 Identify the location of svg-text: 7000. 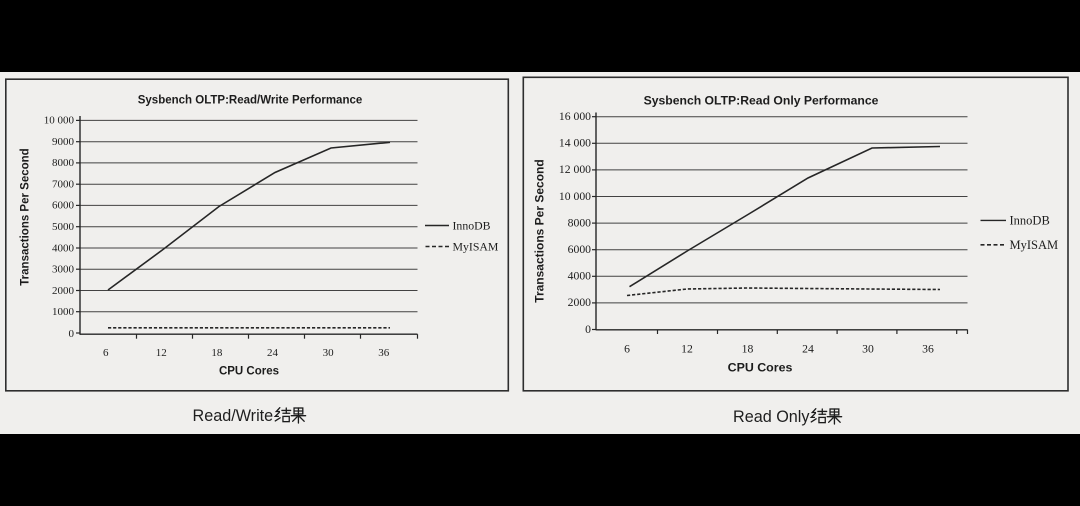
(63, 185).